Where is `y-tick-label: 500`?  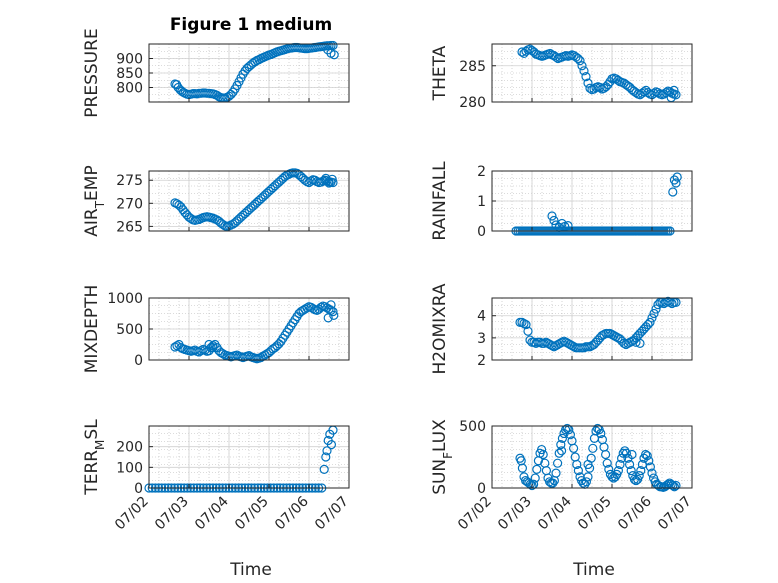
y-tick-label: 500 is located at coordinates (472, 427).